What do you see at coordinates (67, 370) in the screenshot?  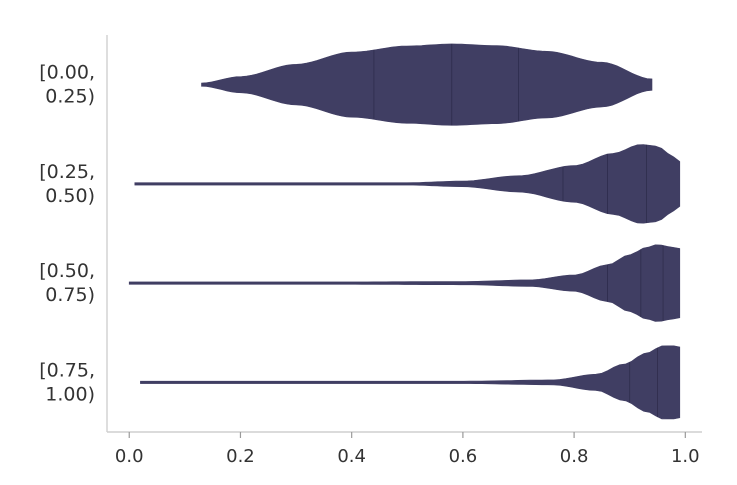 I see `category-label-line: [0.75,` at bounding box center [67, 370].